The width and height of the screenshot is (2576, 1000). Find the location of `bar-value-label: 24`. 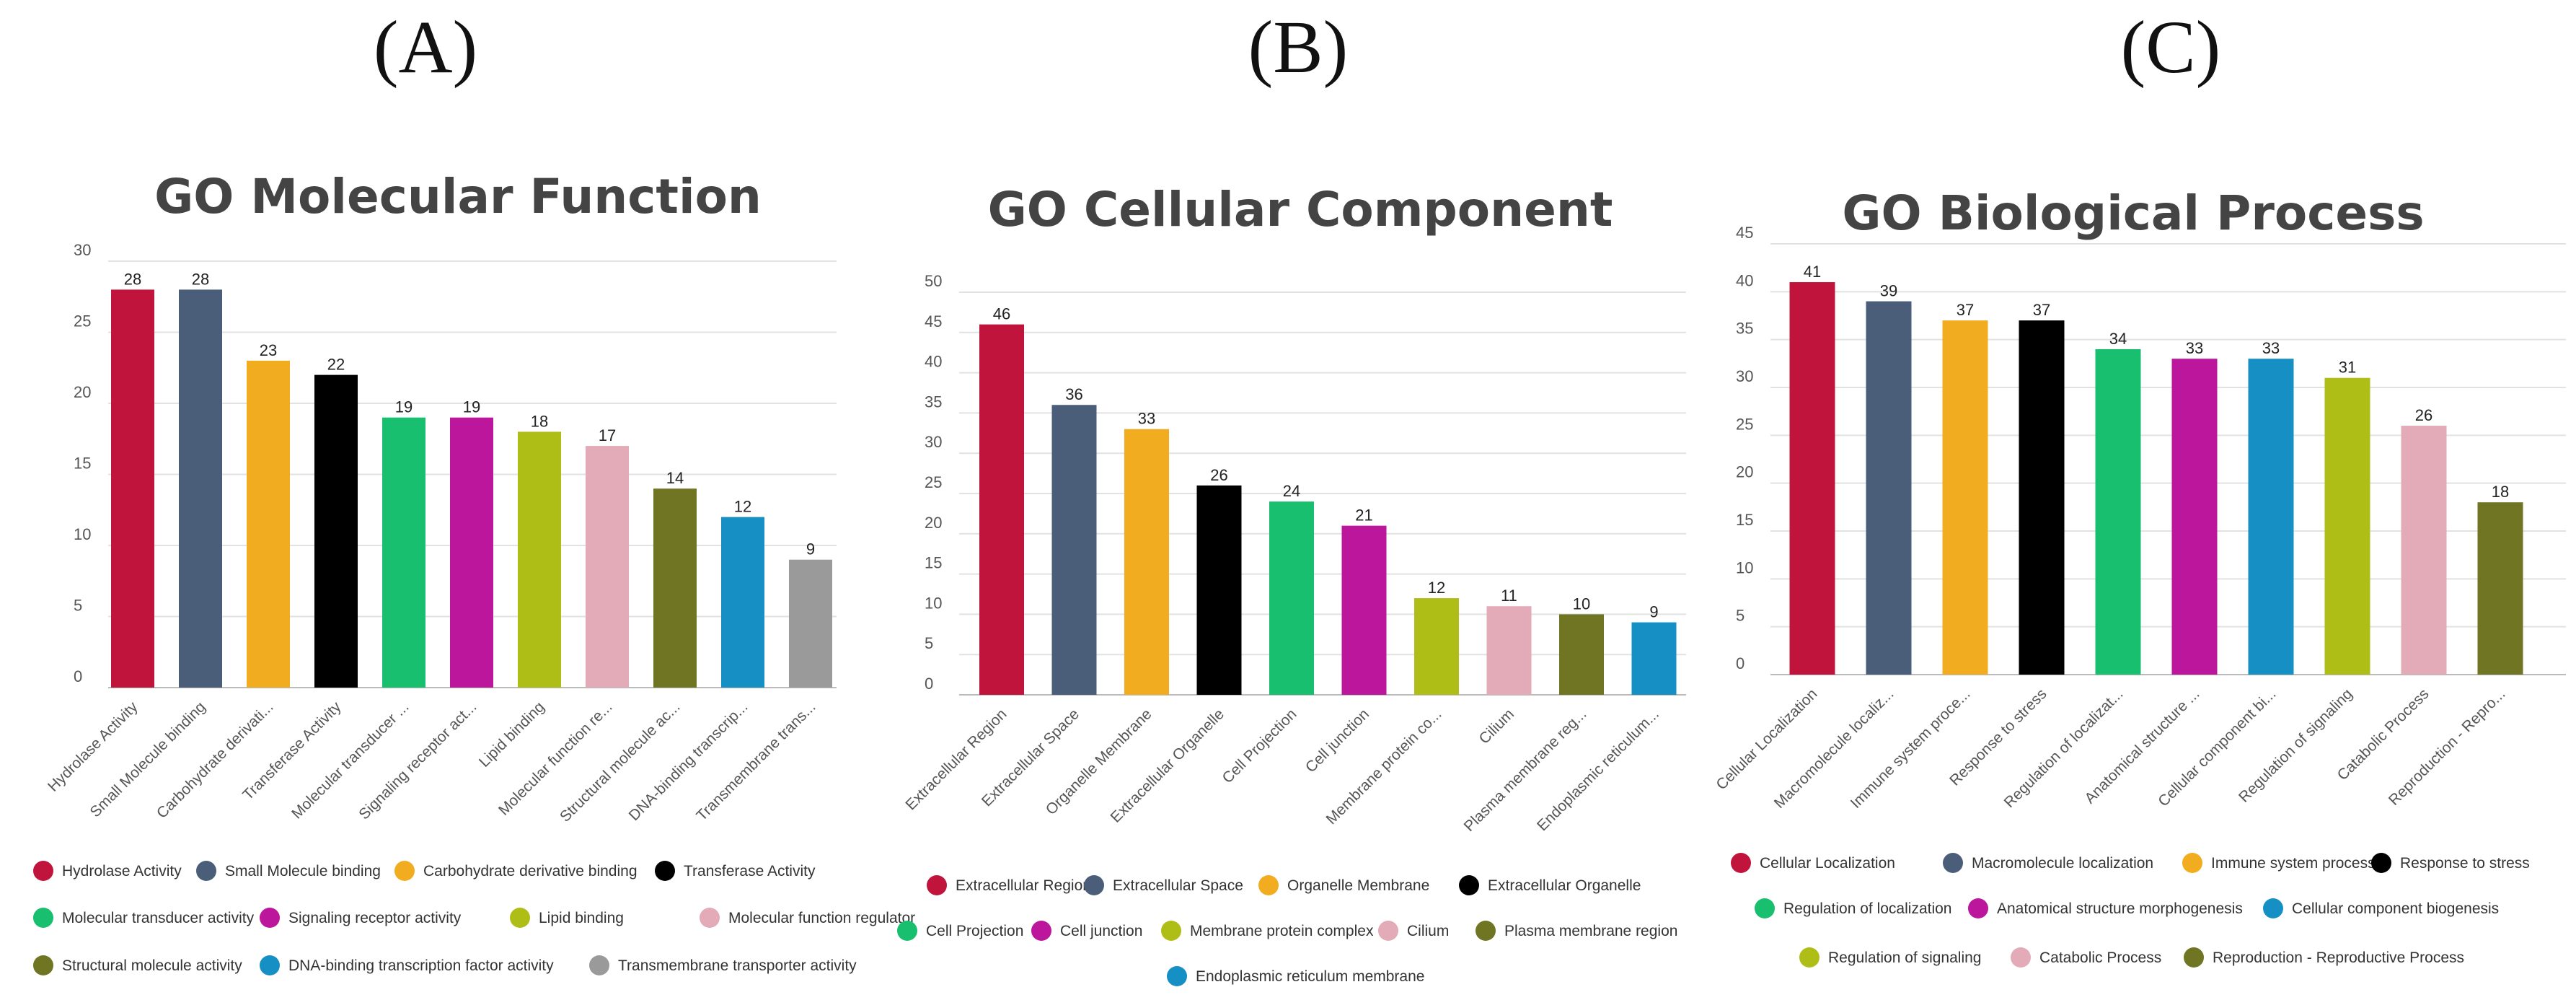

bar-value-label: 24 is located at coordinates (1291, 491).